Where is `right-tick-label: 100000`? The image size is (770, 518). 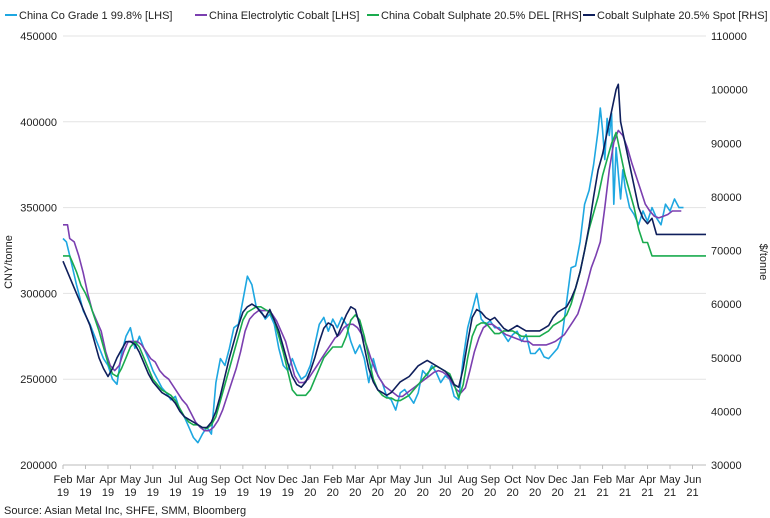
right-tick-label: 100000 is located at coordinates (729, 91).